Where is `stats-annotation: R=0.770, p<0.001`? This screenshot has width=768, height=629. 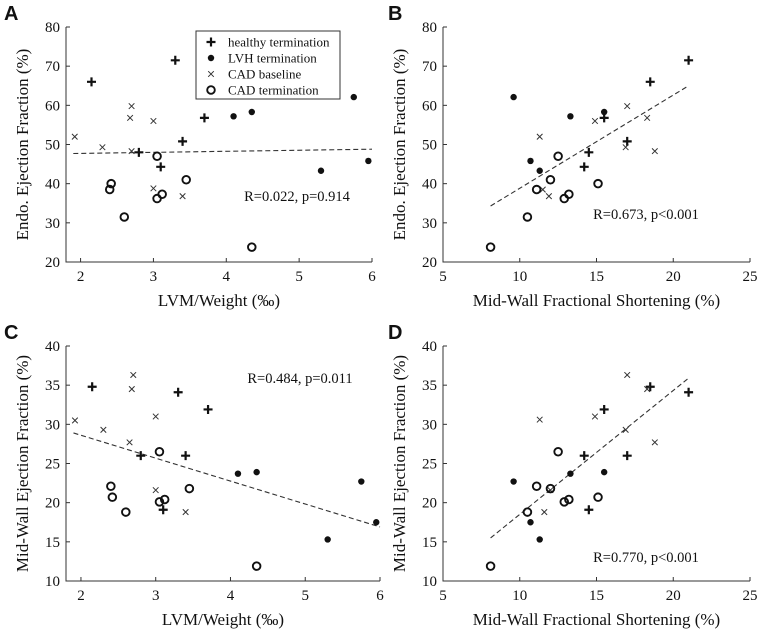 stats-annotation: R=0.770, p<0.001 is located at coordinates (646, 558).